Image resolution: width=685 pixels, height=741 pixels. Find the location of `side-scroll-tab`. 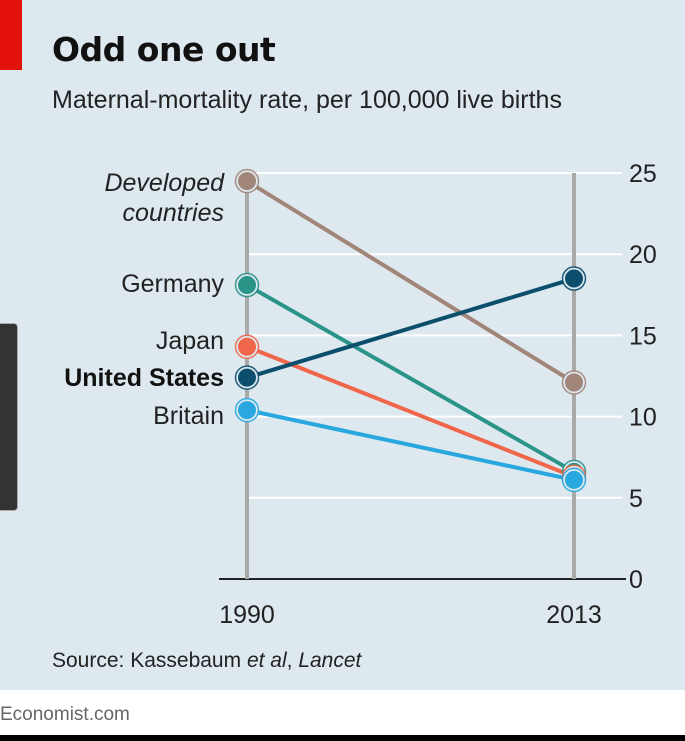

side-scroll-tab is located at coordinates (9, 417).